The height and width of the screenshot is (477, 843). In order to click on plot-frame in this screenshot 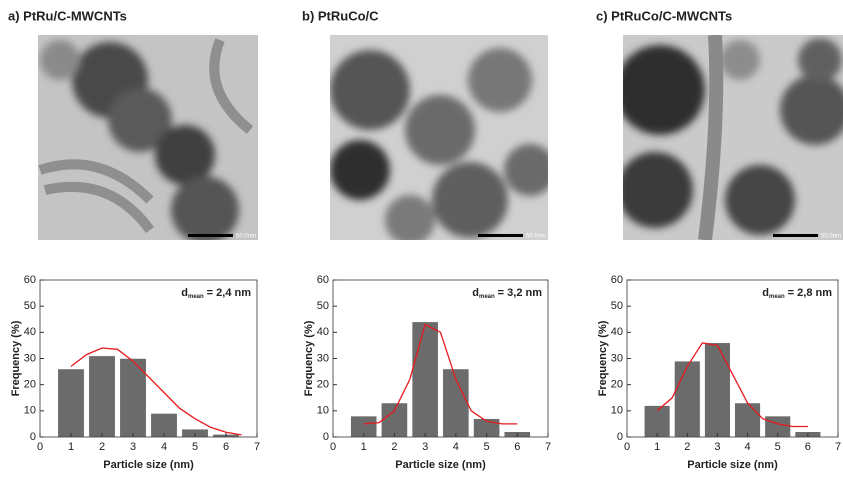, I will do `click(440, 358)`.